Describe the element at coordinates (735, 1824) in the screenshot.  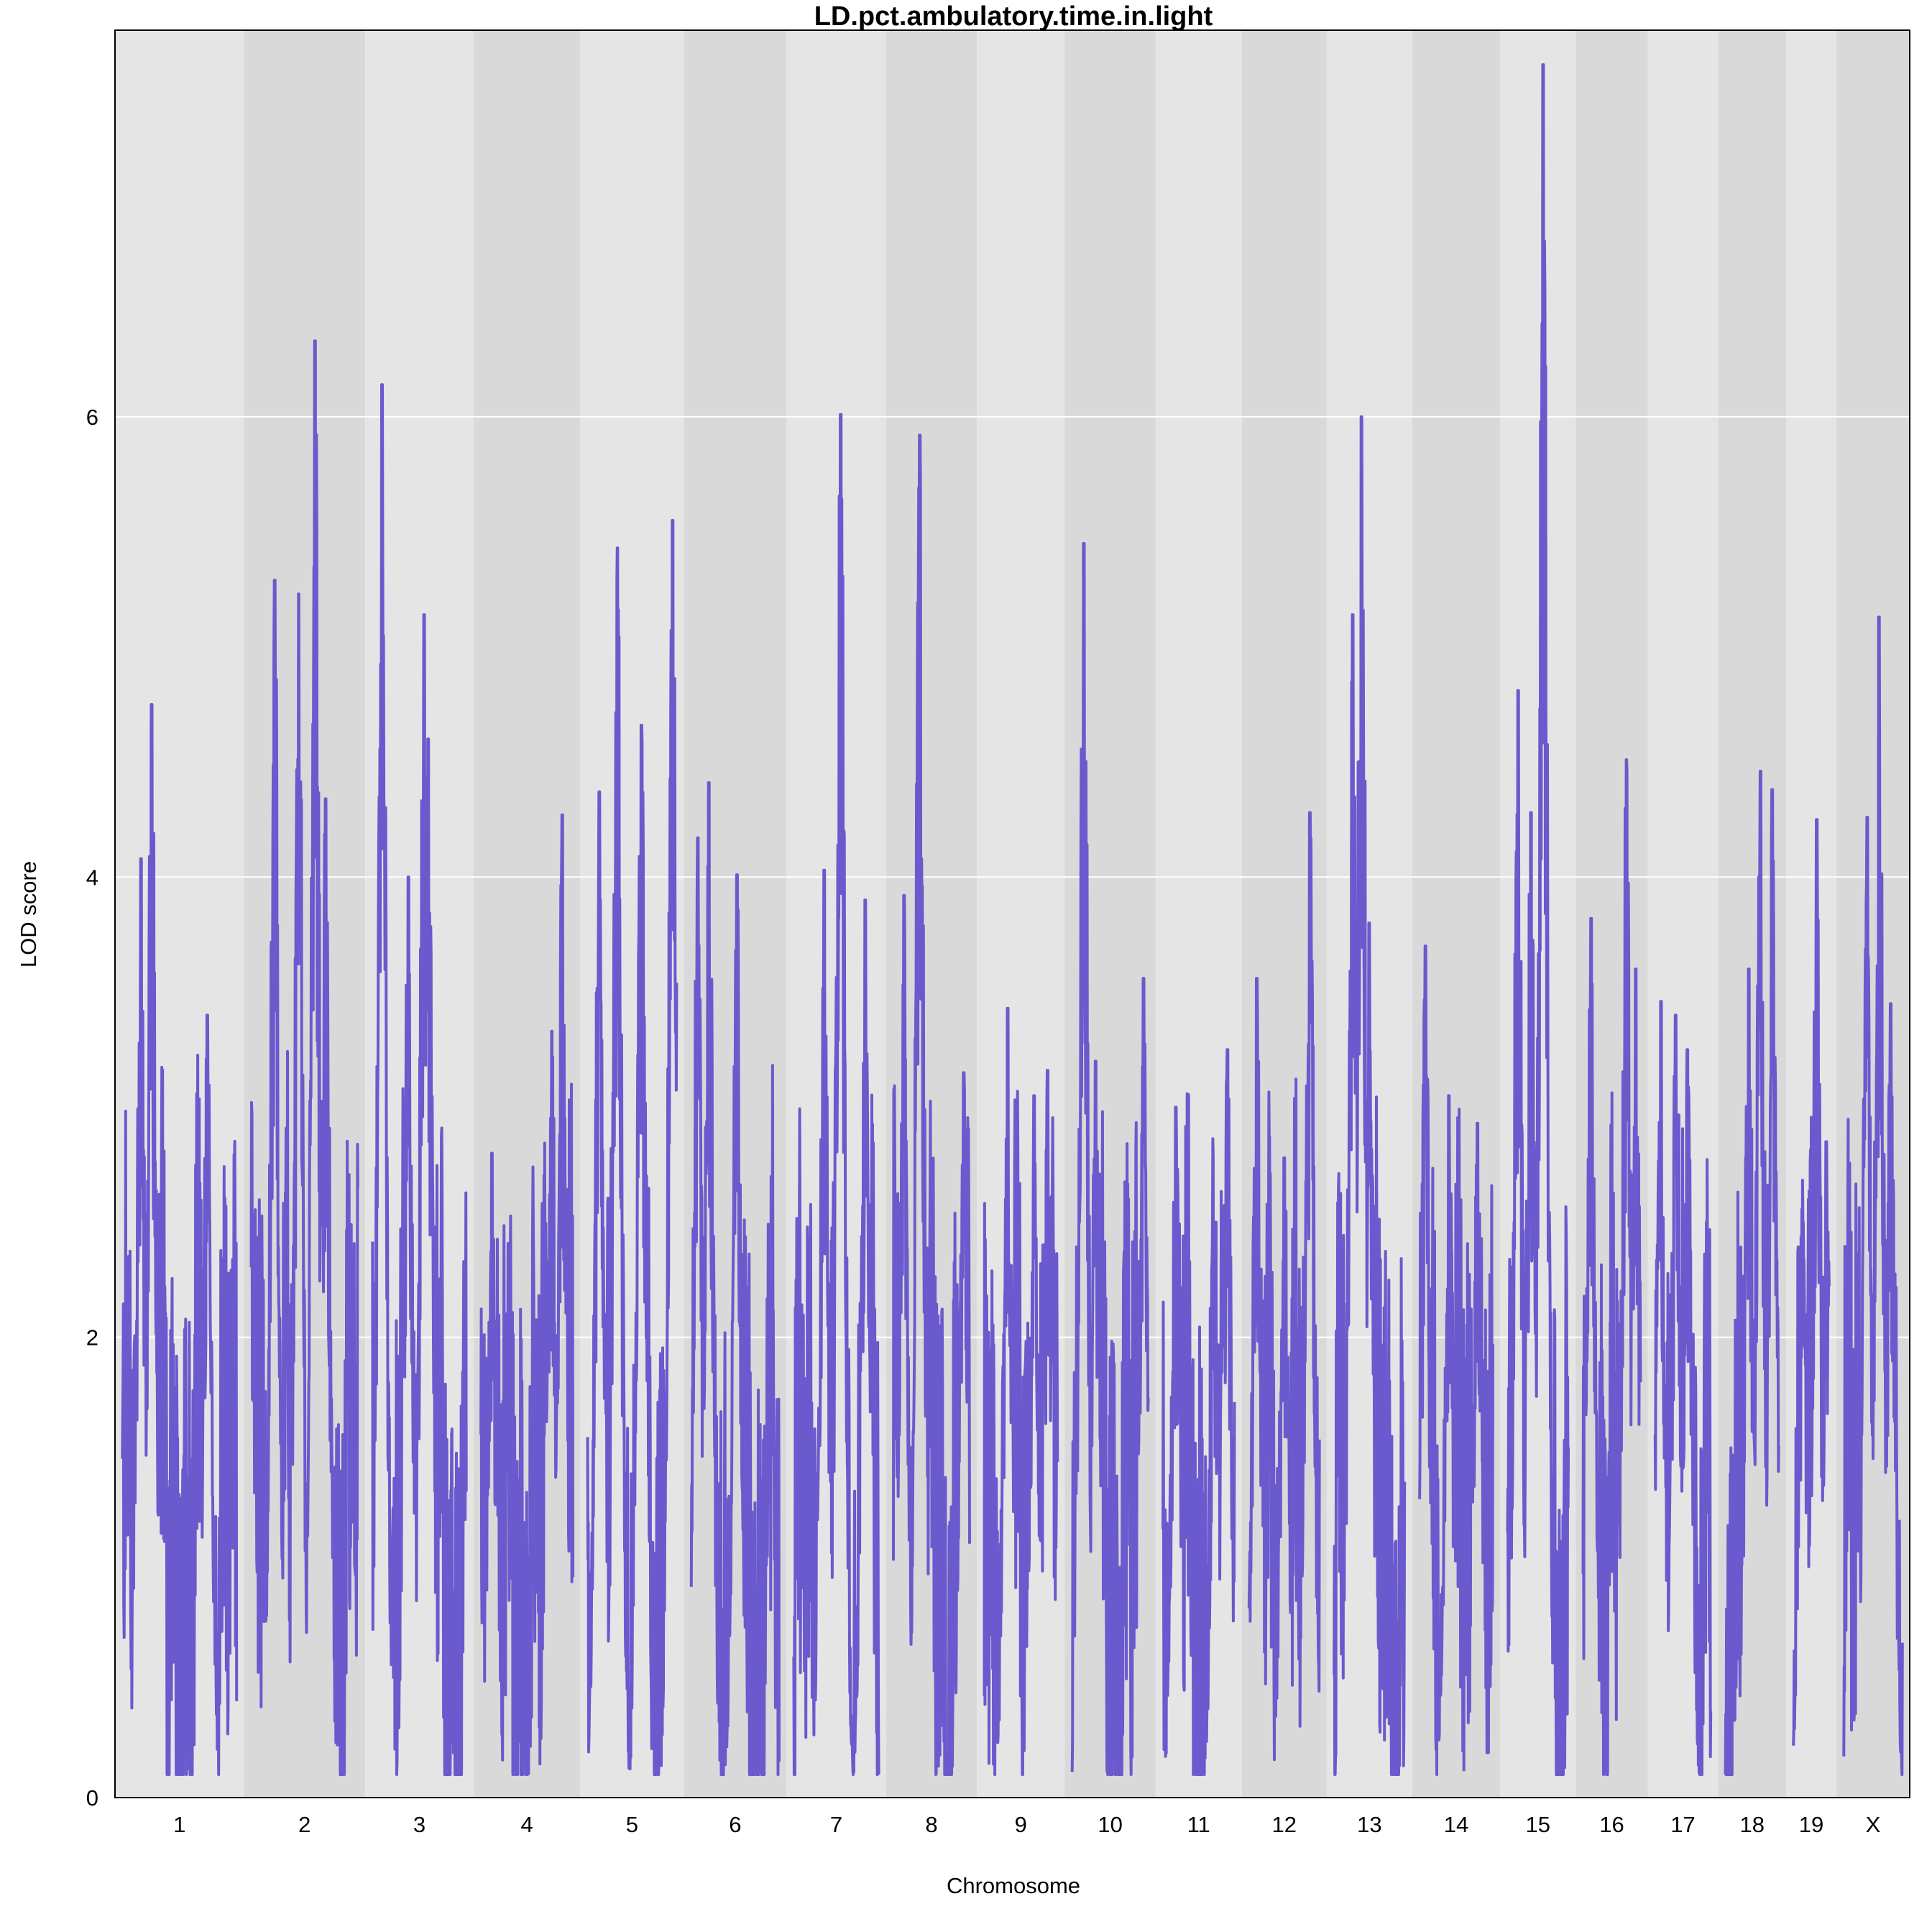
I see `x-tick-label-6: 6` at that location.